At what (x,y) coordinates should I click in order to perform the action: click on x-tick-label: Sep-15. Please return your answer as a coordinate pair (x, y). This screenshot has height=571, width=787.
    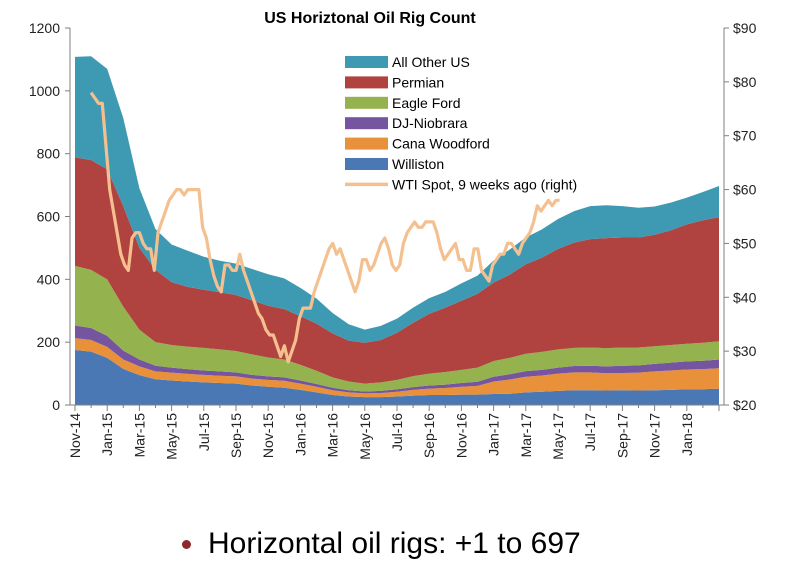
    Looking at the image, I should click on (236, 435).